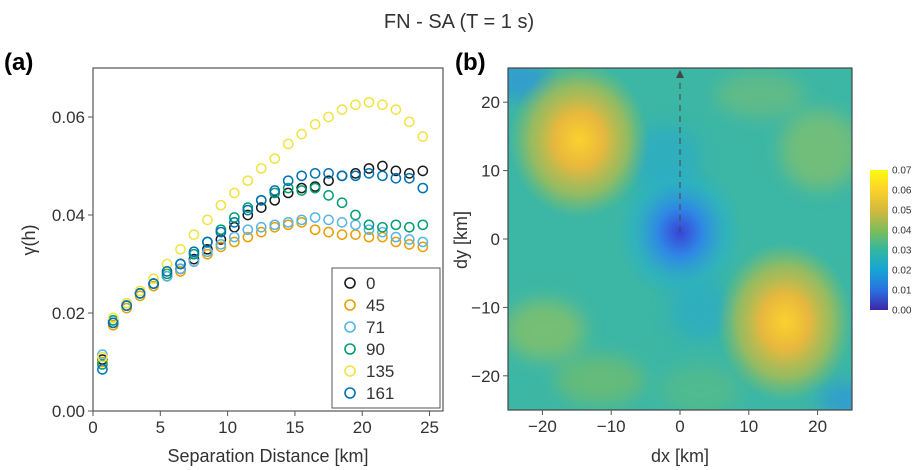 The width and height of the screenshot is (918, 470). What do you see at coordinates (29, 240) in the screenshot?
I see `y-axis-label-a: γ(h)` at bounding box center [29, 240].